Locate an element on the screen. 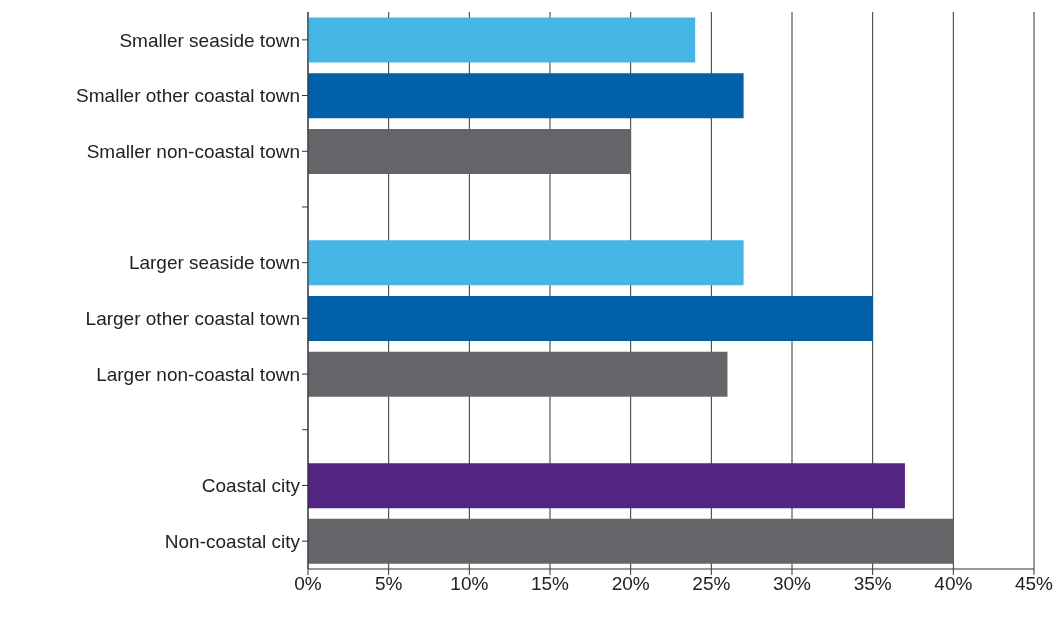 Image resolution: width=1064 pixels, height=621 pixels. x-tick-label: 0% is located at coordinates (308, 584).